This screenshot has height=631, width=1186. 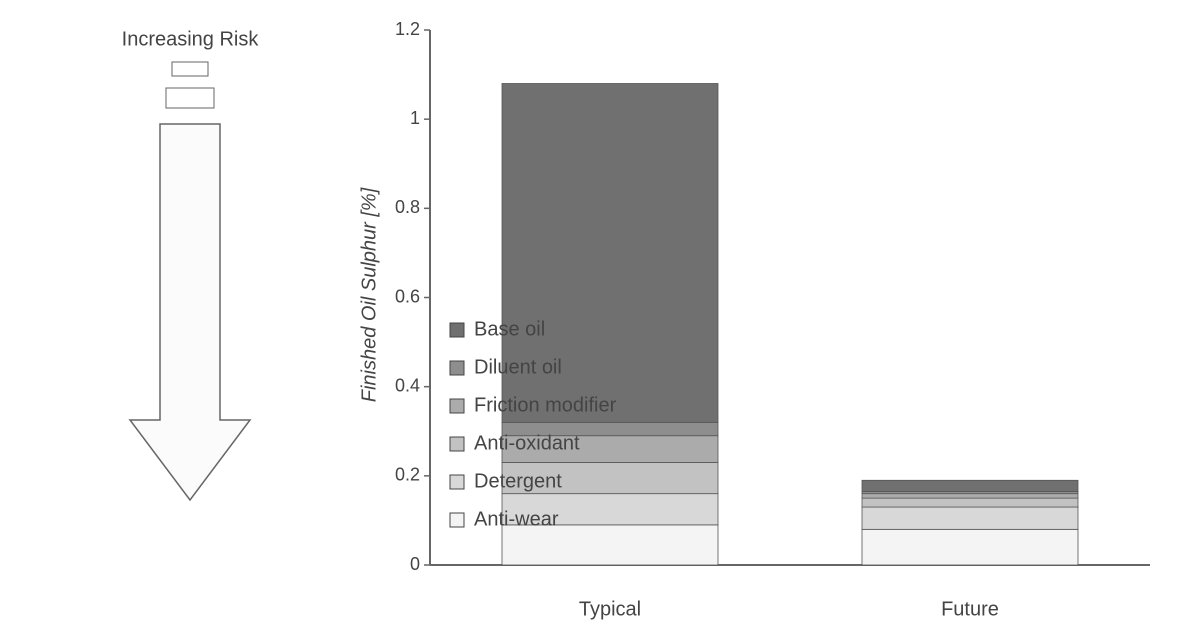 What do you see at coordinates (190, 312) in the screenshot?
I see `risk-arrow` at bounding box center [190, 312].